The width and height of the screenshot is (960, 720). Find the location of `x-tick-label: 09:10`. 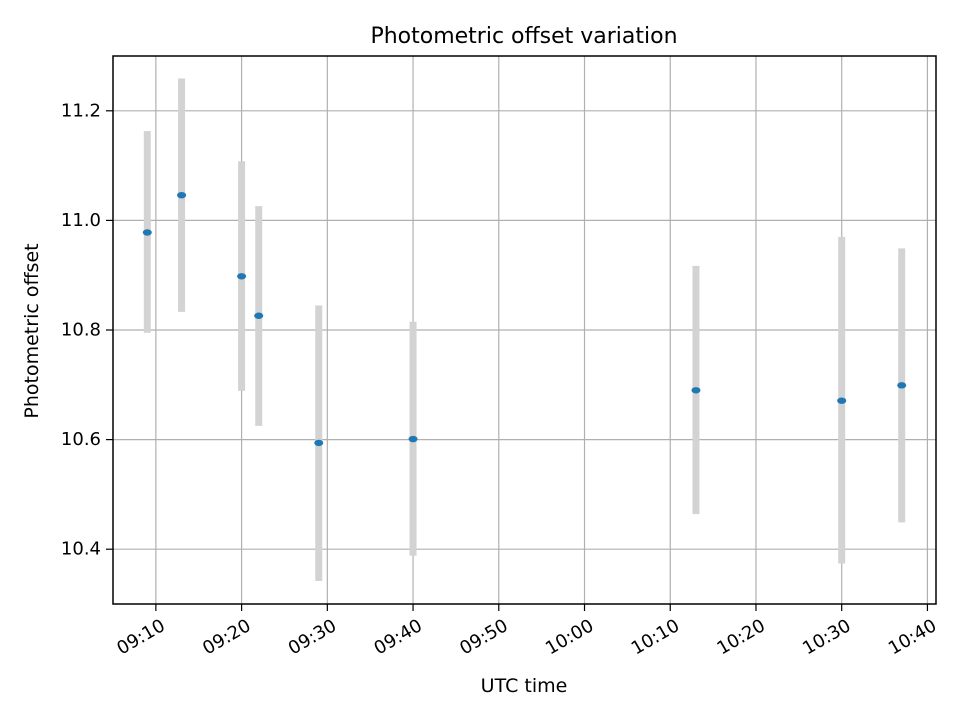

x-tick-label: 09:10 is located at coordinates (140, 637).